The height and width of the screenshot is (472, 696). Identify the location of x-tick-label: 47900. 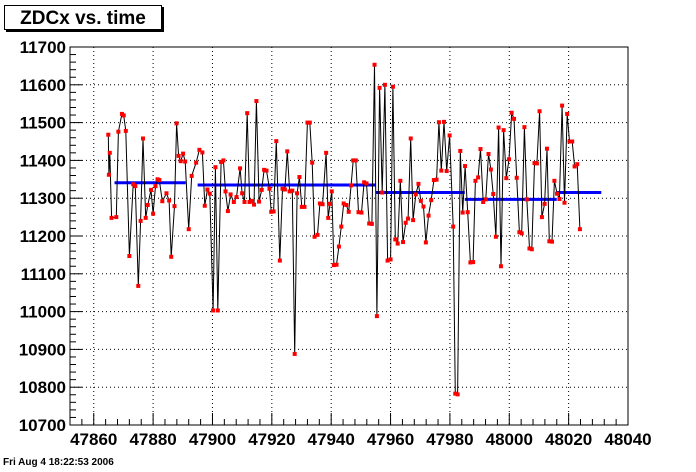
(212, 439).